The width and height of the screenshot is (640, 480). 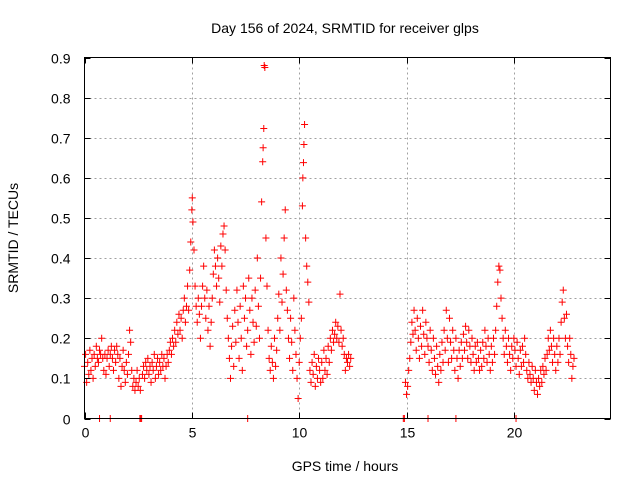 I want to click on y-tick-label: 0.9, so click(x=61, y=59).